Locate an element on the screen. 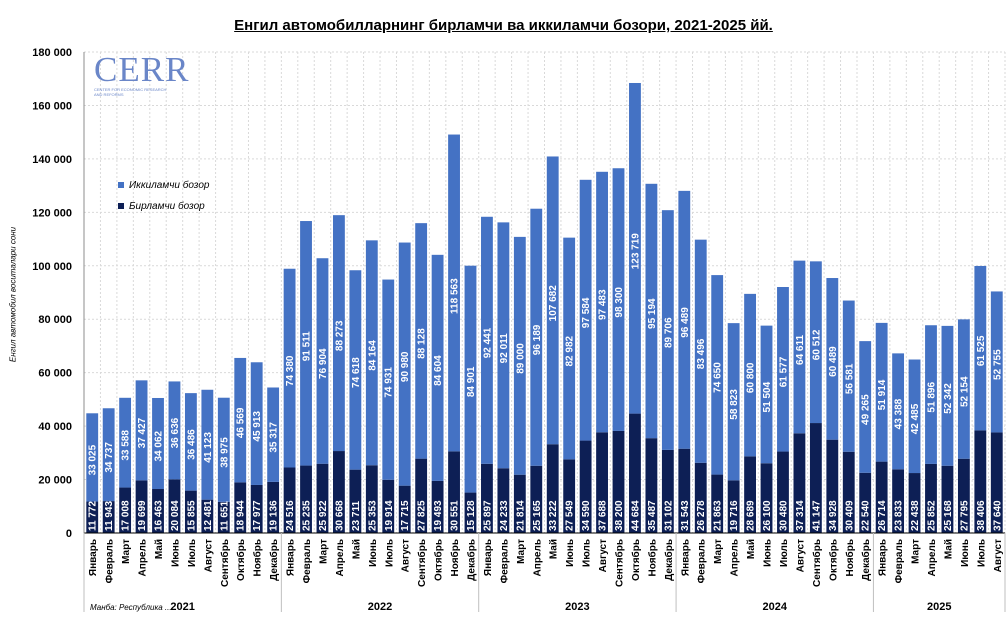  y-tick-label: 20 000 is located at coordinates (55, 481).